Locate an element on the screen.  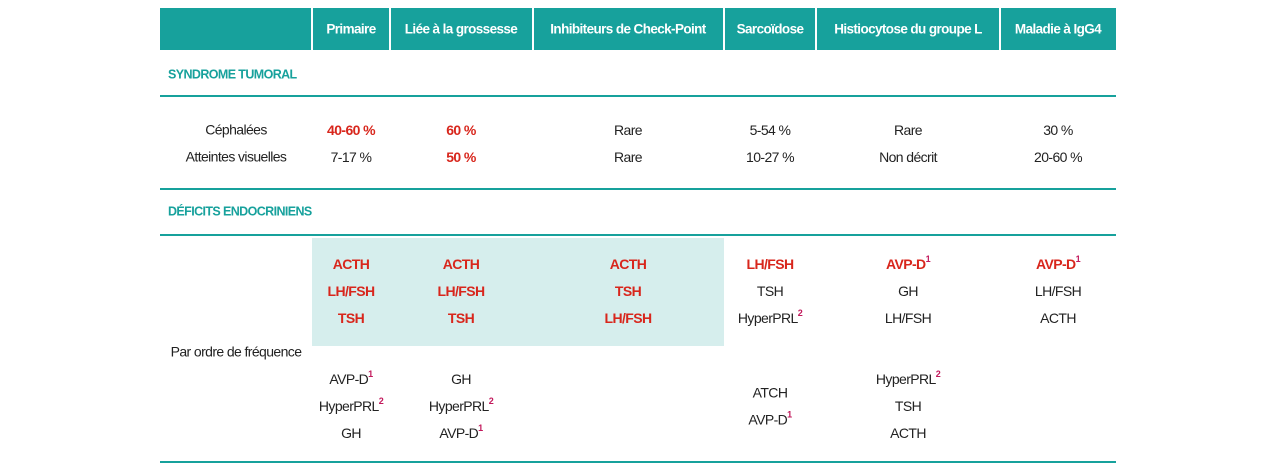
cell: 7-17 % is located at coordinates (351, 157).